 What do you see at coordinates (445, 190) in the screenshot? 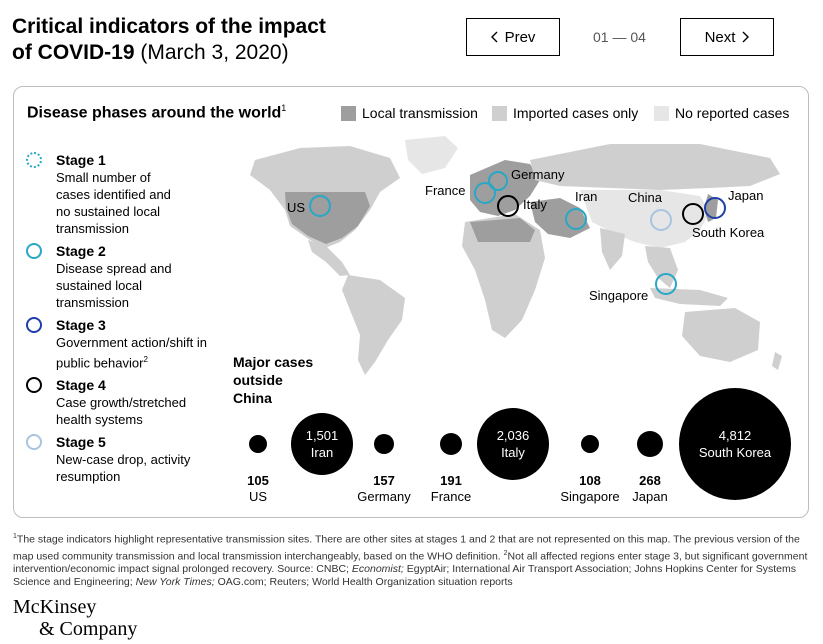
I see `map-label-france: France` at bounding box center [445, 190].